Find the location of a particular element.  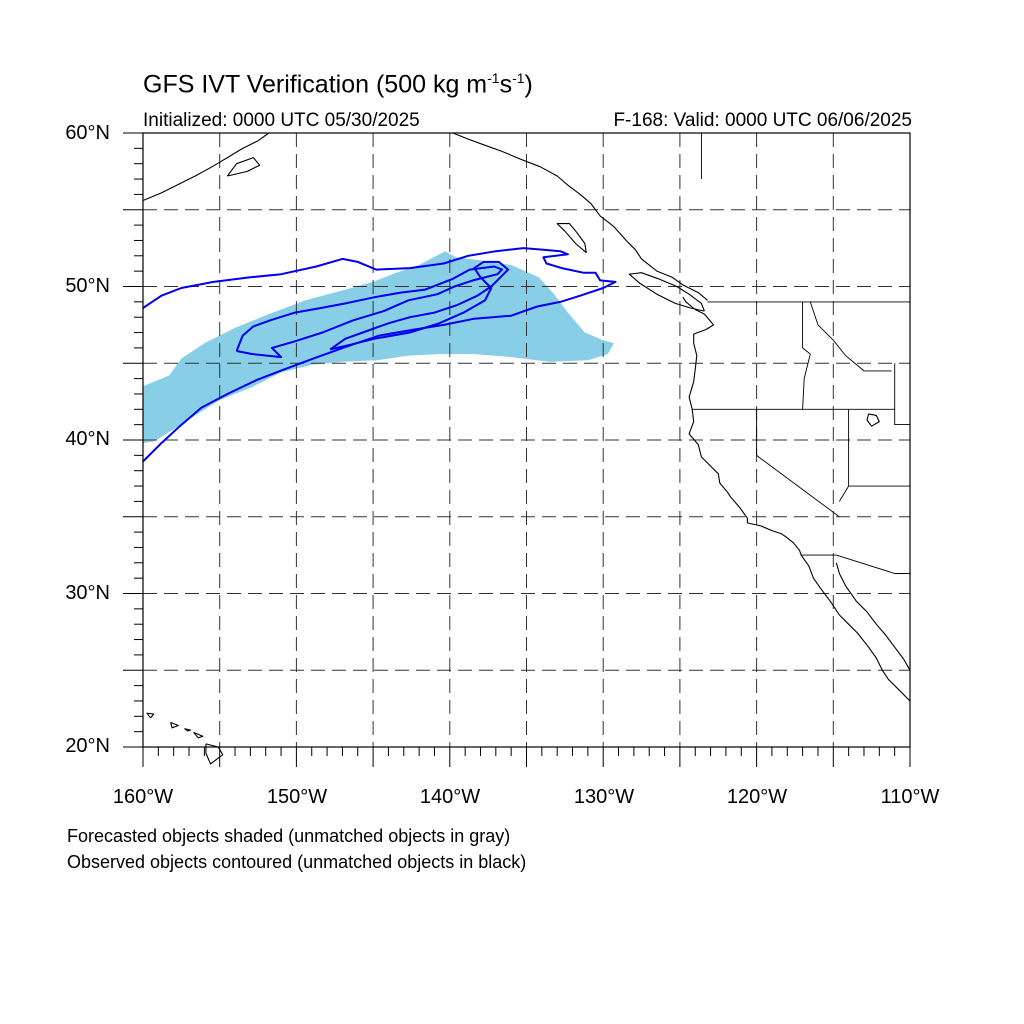

gulf-of-california-coastline is located at coordinates (873, 616).